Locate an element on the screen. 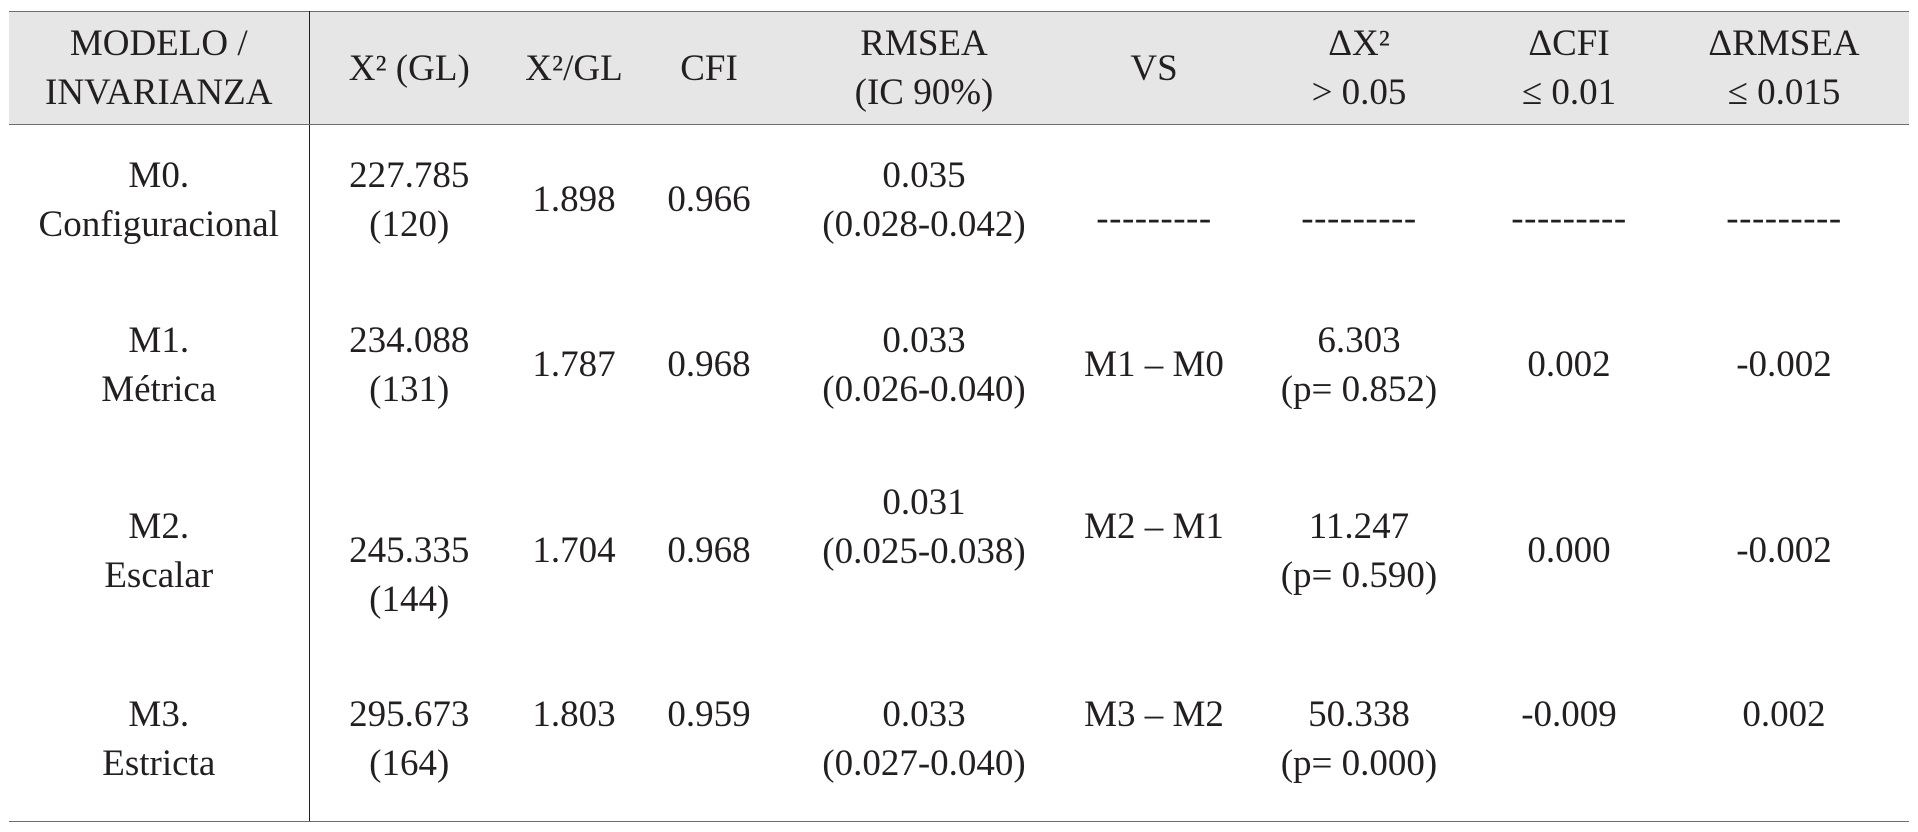 The height and width of the screenshot is (832, 1918). header-label: ≤ 0.015 is located at coordinates (1784, 92).